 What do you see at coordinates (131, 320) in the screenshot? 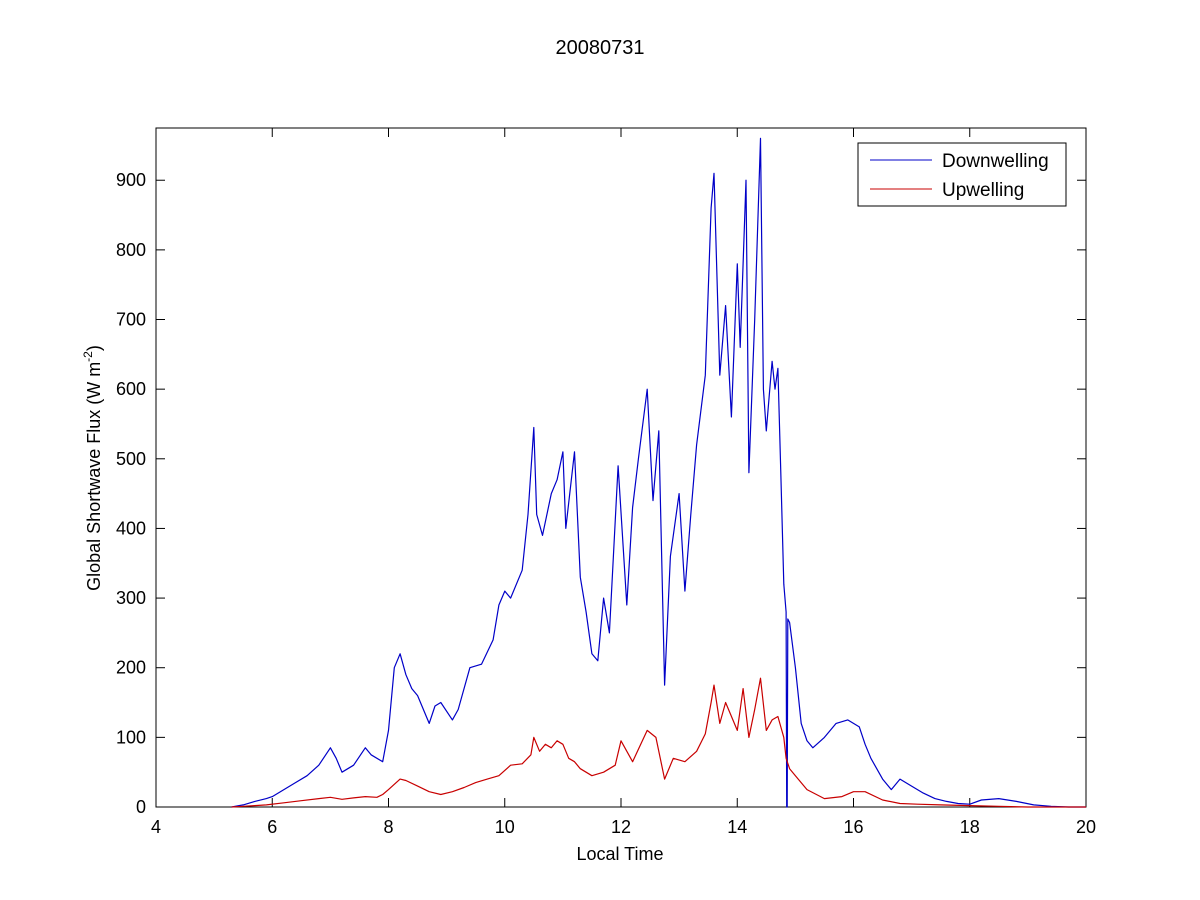
I see `y-tick-label: 700` at bounding box center [131, 320].